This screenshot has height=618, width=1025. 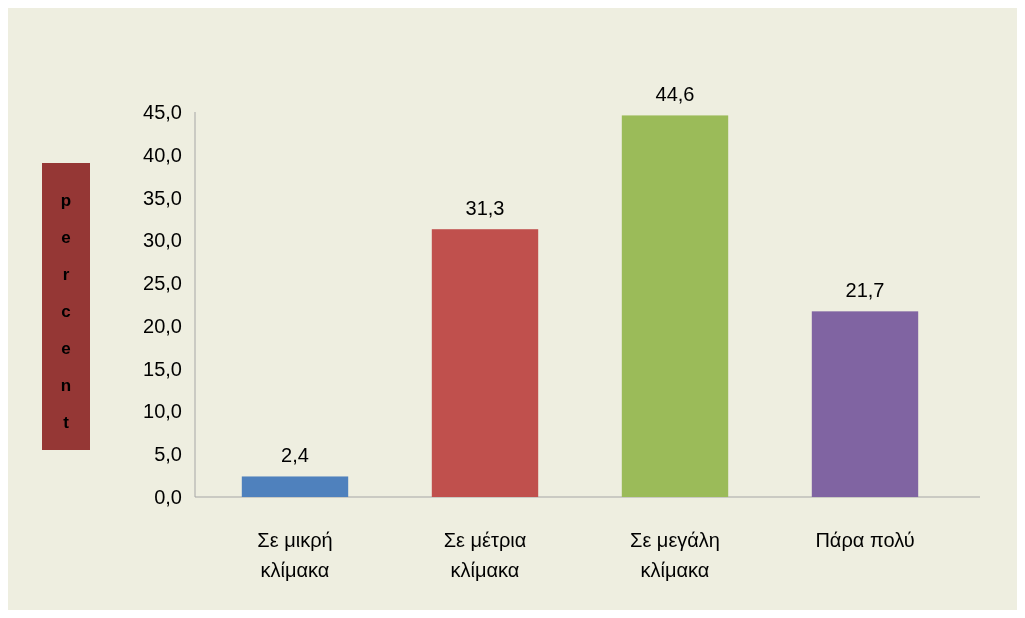 I want to click on y-tick-label: 35,0, so click(x=162, y=197).